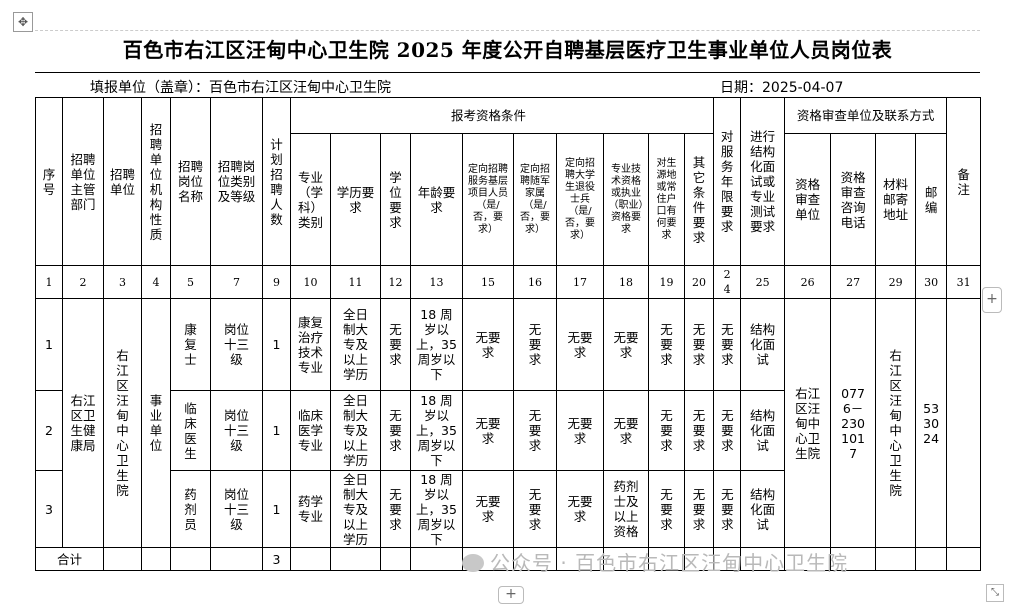 The image size is (1010, 606). Describe the element at coordinates (535, 282) in the screenshot. I see `column-number: 16` at that location.